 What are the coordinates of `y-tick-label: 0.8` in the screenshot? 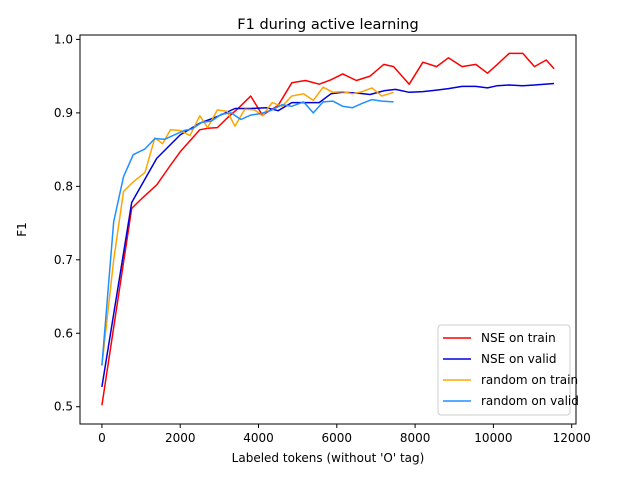 It's located at (63, 186).